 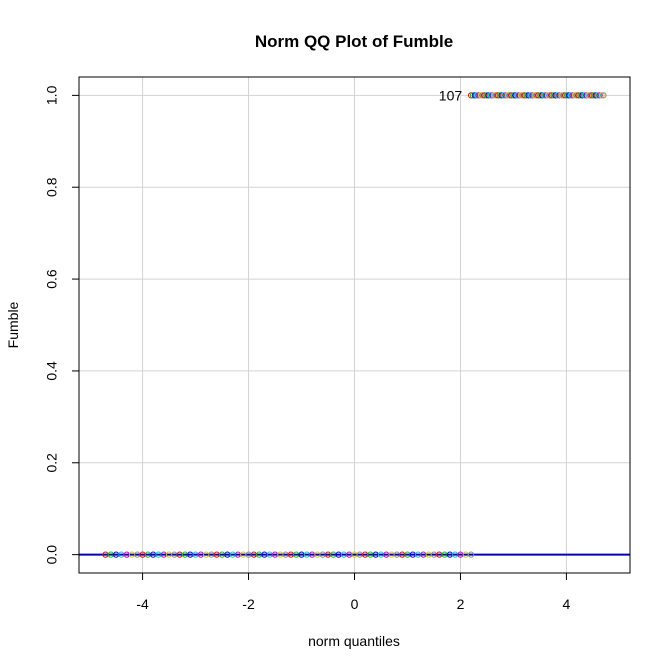 I want to click on x-axis-label: norm quantiles, so click(x=354, y=641).